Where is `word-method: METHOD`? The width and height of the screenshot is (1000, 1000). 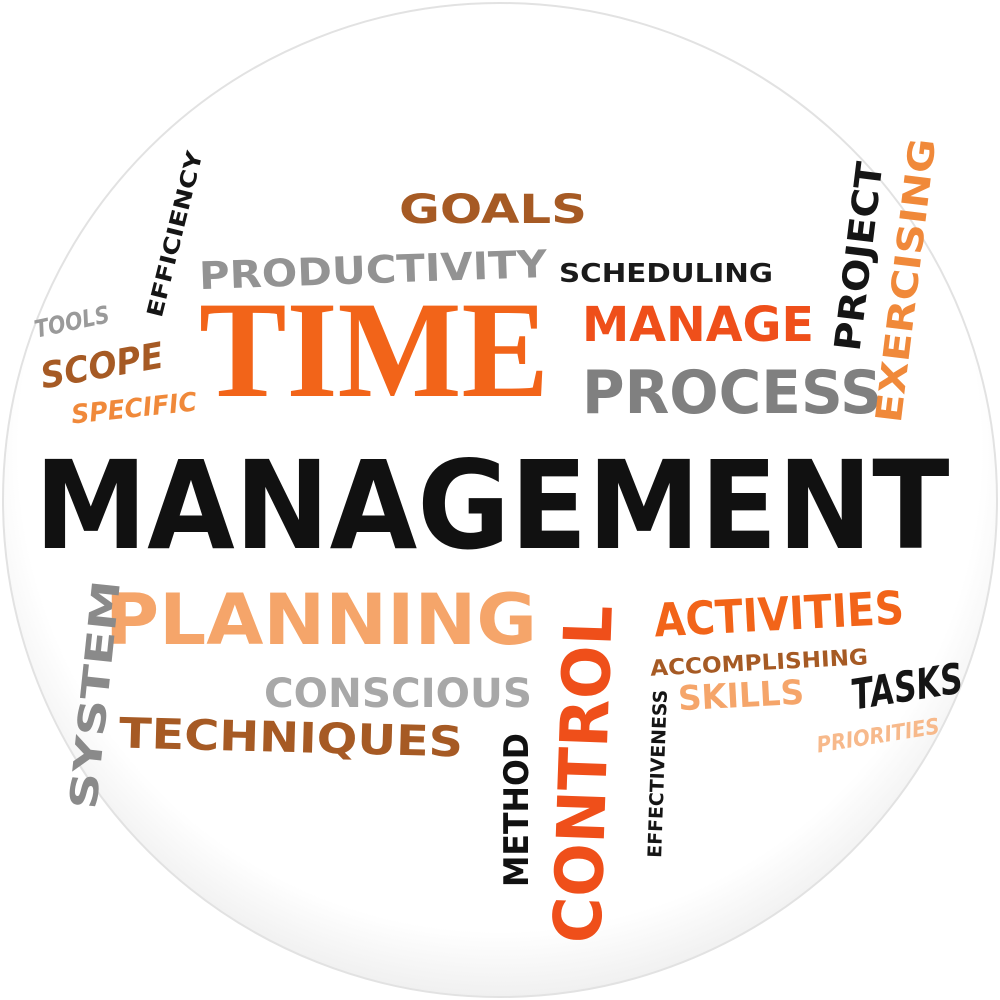
word-method: METHOD is located at coordinates (517, 810).